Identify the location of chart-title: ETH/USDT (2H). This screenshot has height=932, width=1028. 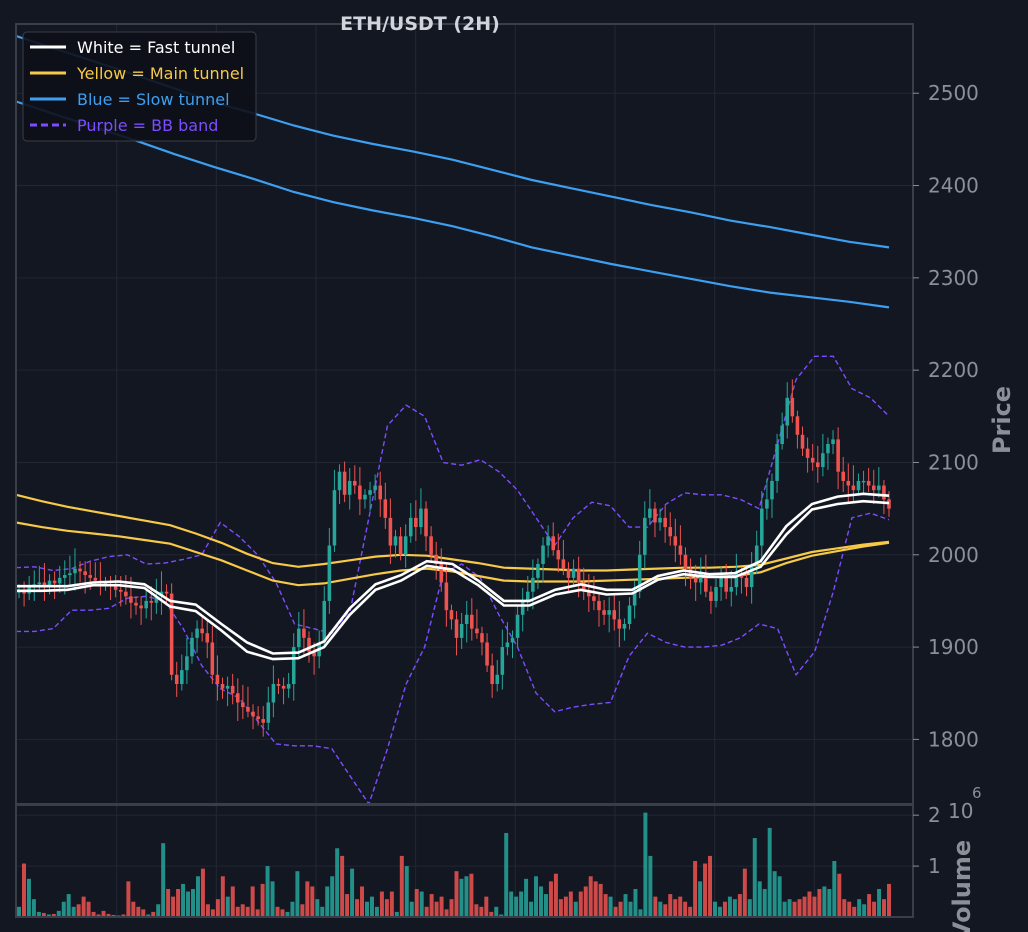
(420, 24).